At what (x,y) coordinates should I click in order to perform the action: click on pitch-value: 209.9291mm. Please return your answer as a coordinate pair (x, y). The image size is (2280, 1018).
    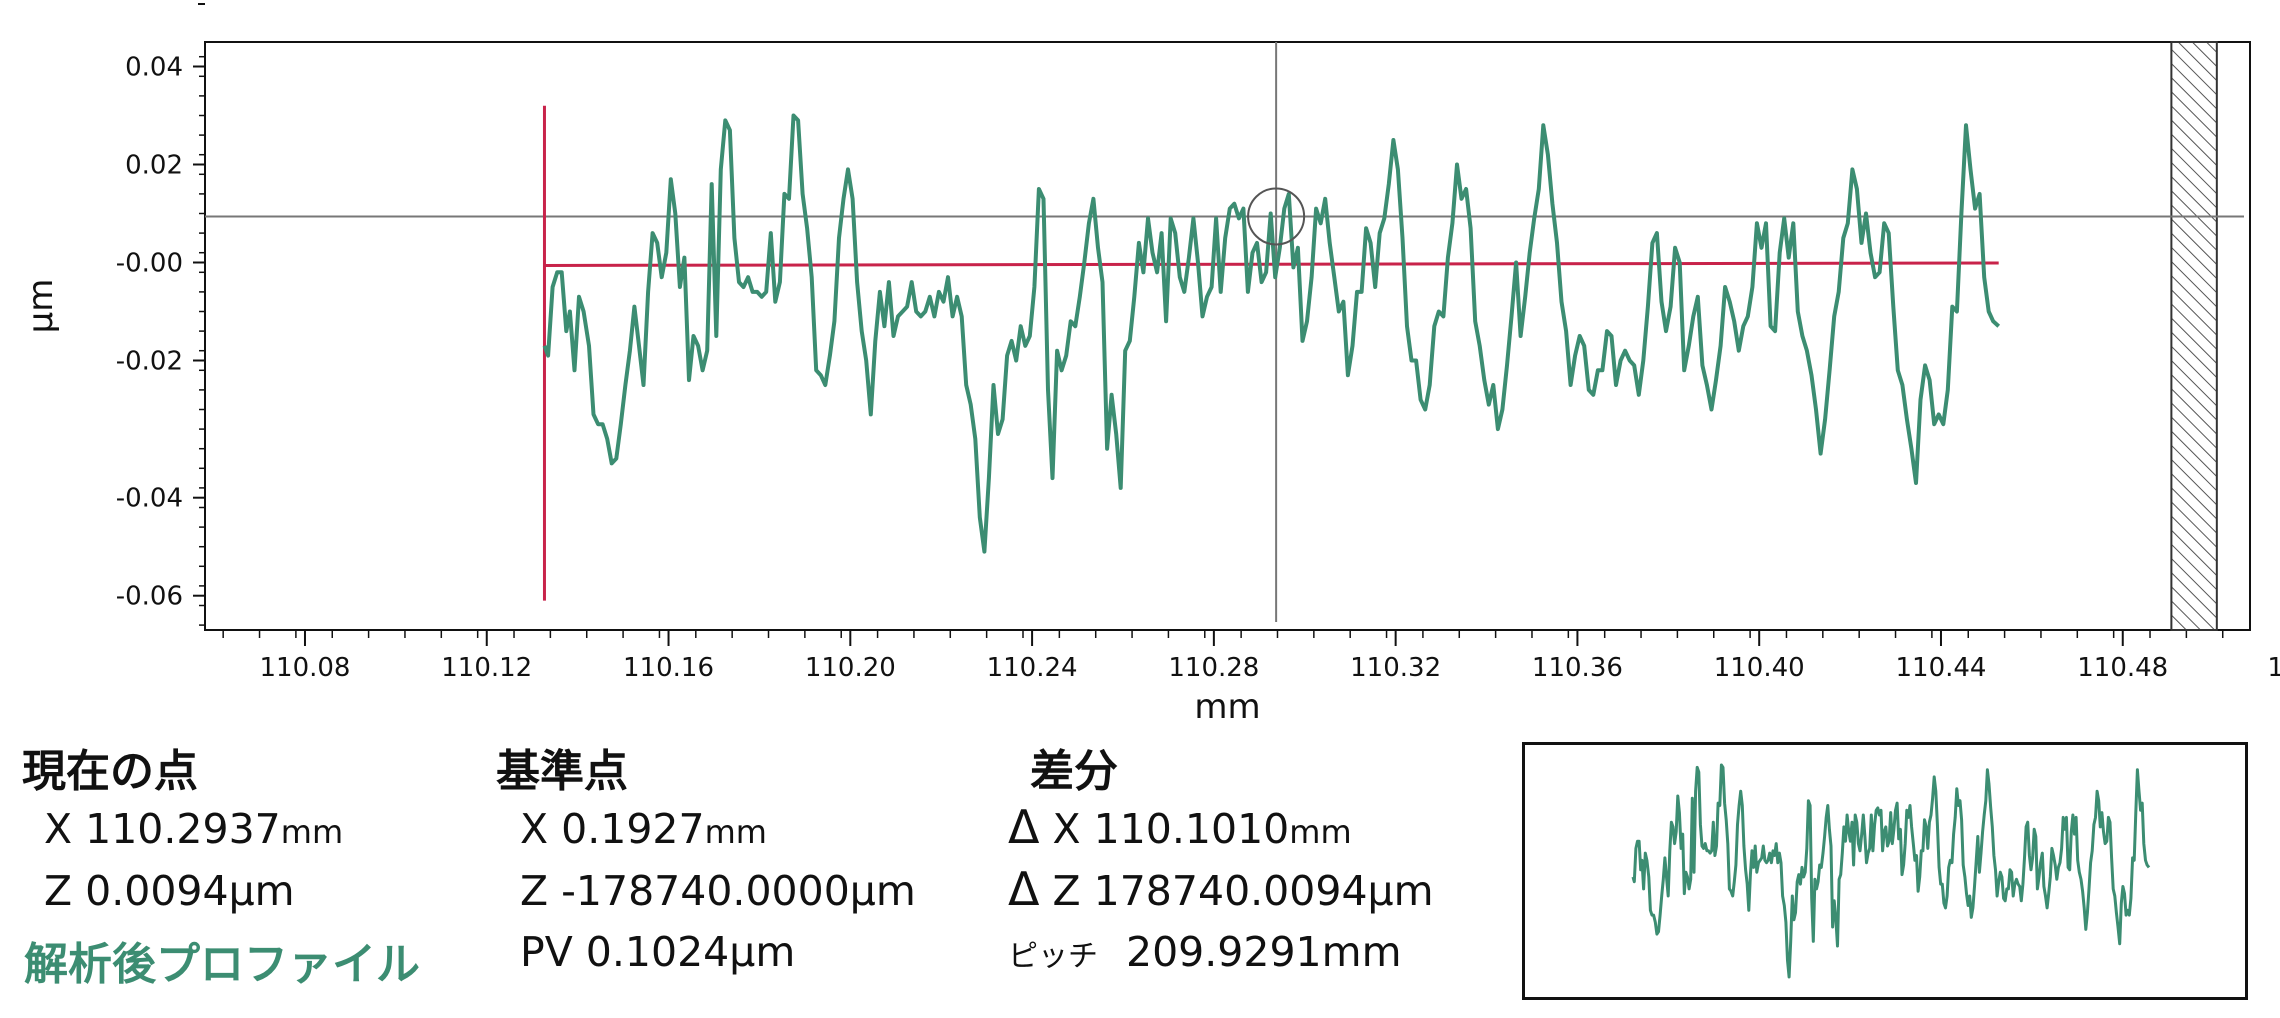
    Looking at the image, I should click on (1264, 952).